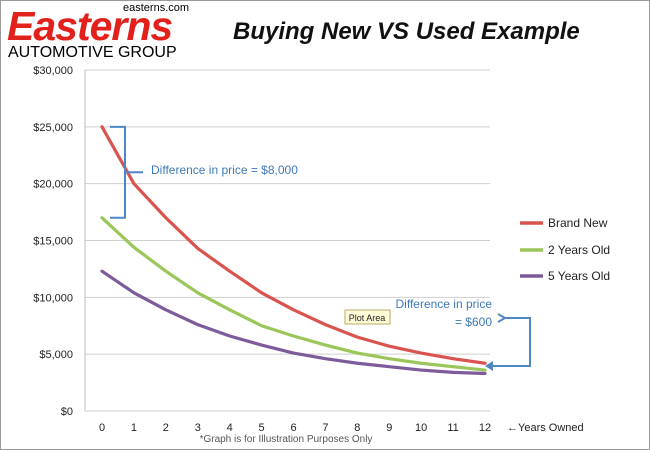 The image size is (650, 450). I want to click on legend-label: 5 Years Old, so click(579, 276).